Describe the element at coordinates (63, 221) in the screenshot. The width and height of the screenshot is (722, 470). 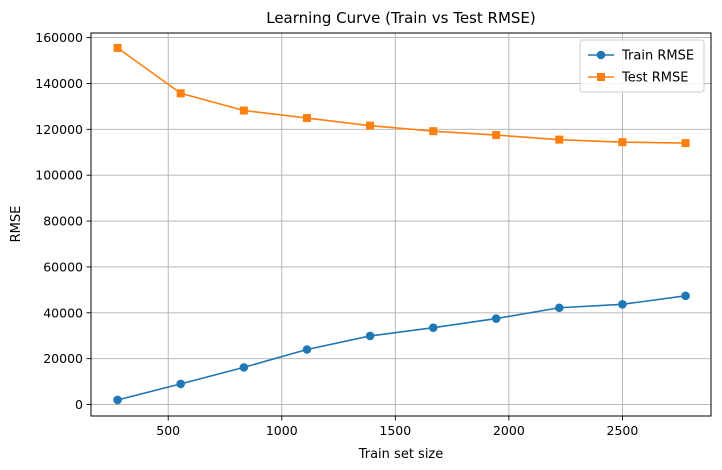
I see `y-tick-label: 80000` at that location.